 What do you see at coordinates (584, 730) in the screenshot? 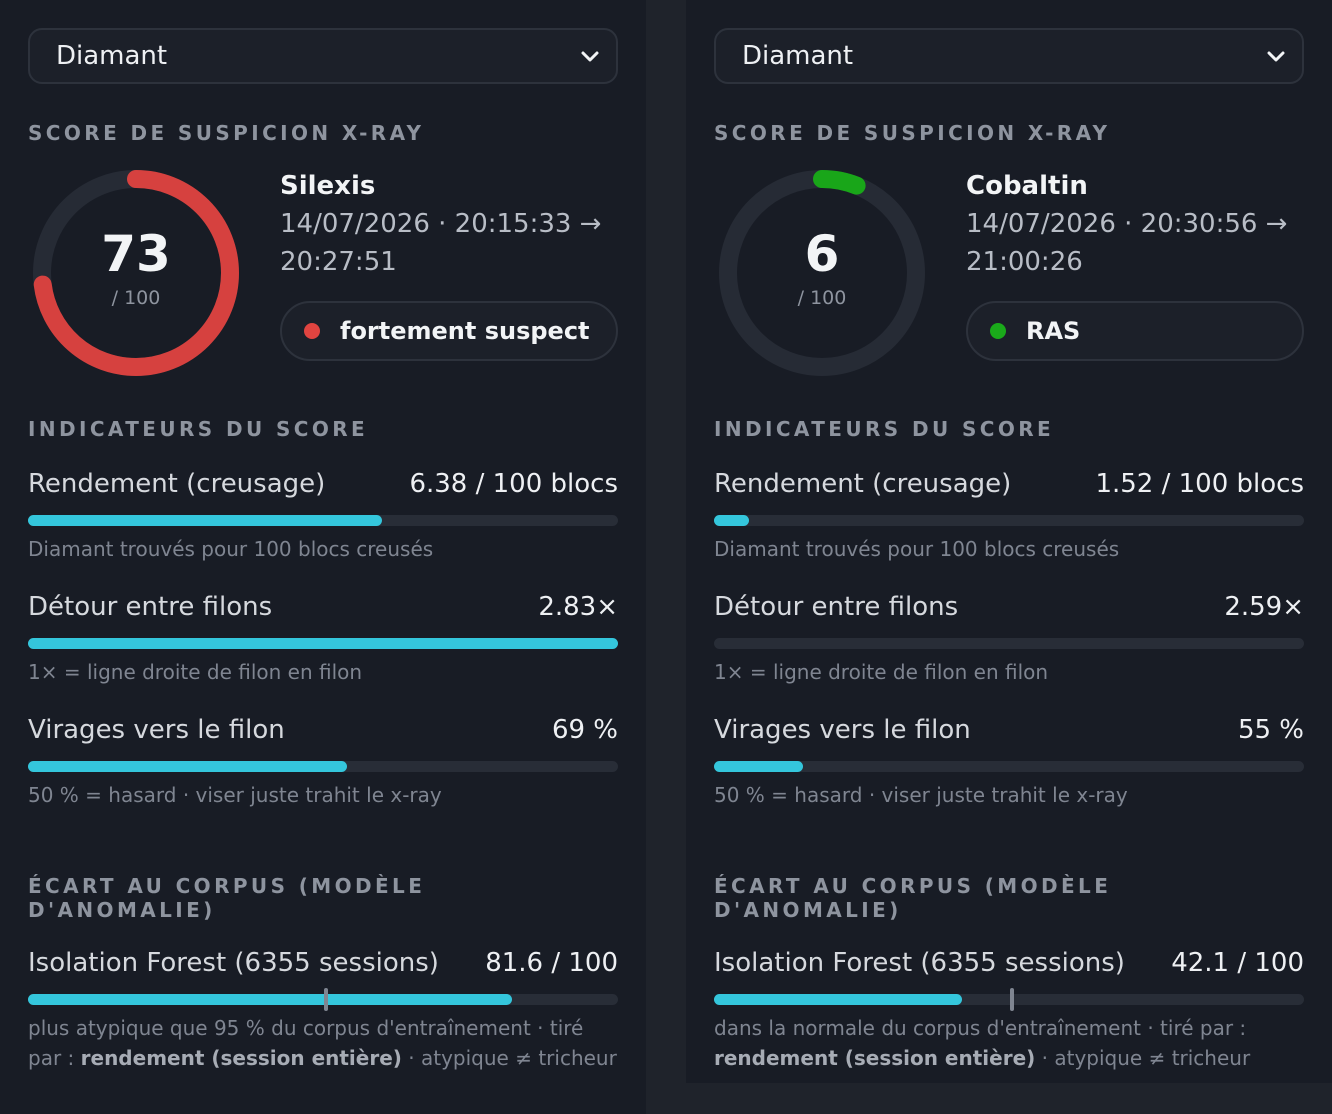
I see `metric-value: 69 %` at bounding box center [584, 730].